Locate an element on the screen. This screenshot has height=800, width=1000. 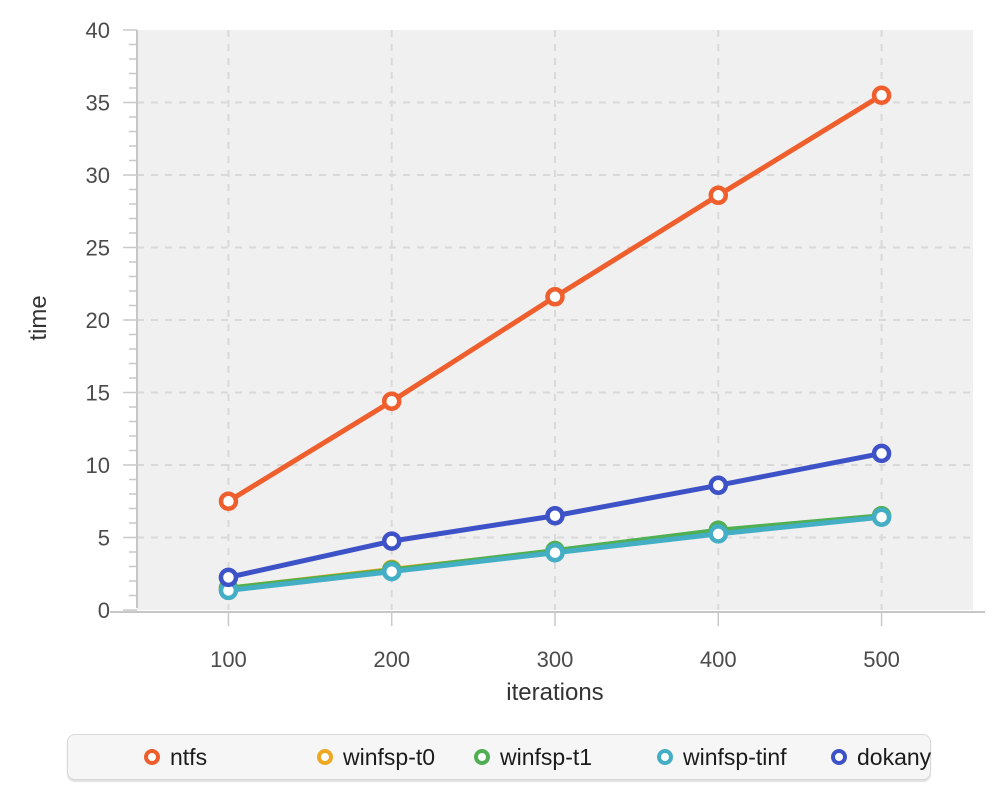
legend-item-winfsp-t0: winfsp-t0 is located at coordinates (376, 757).